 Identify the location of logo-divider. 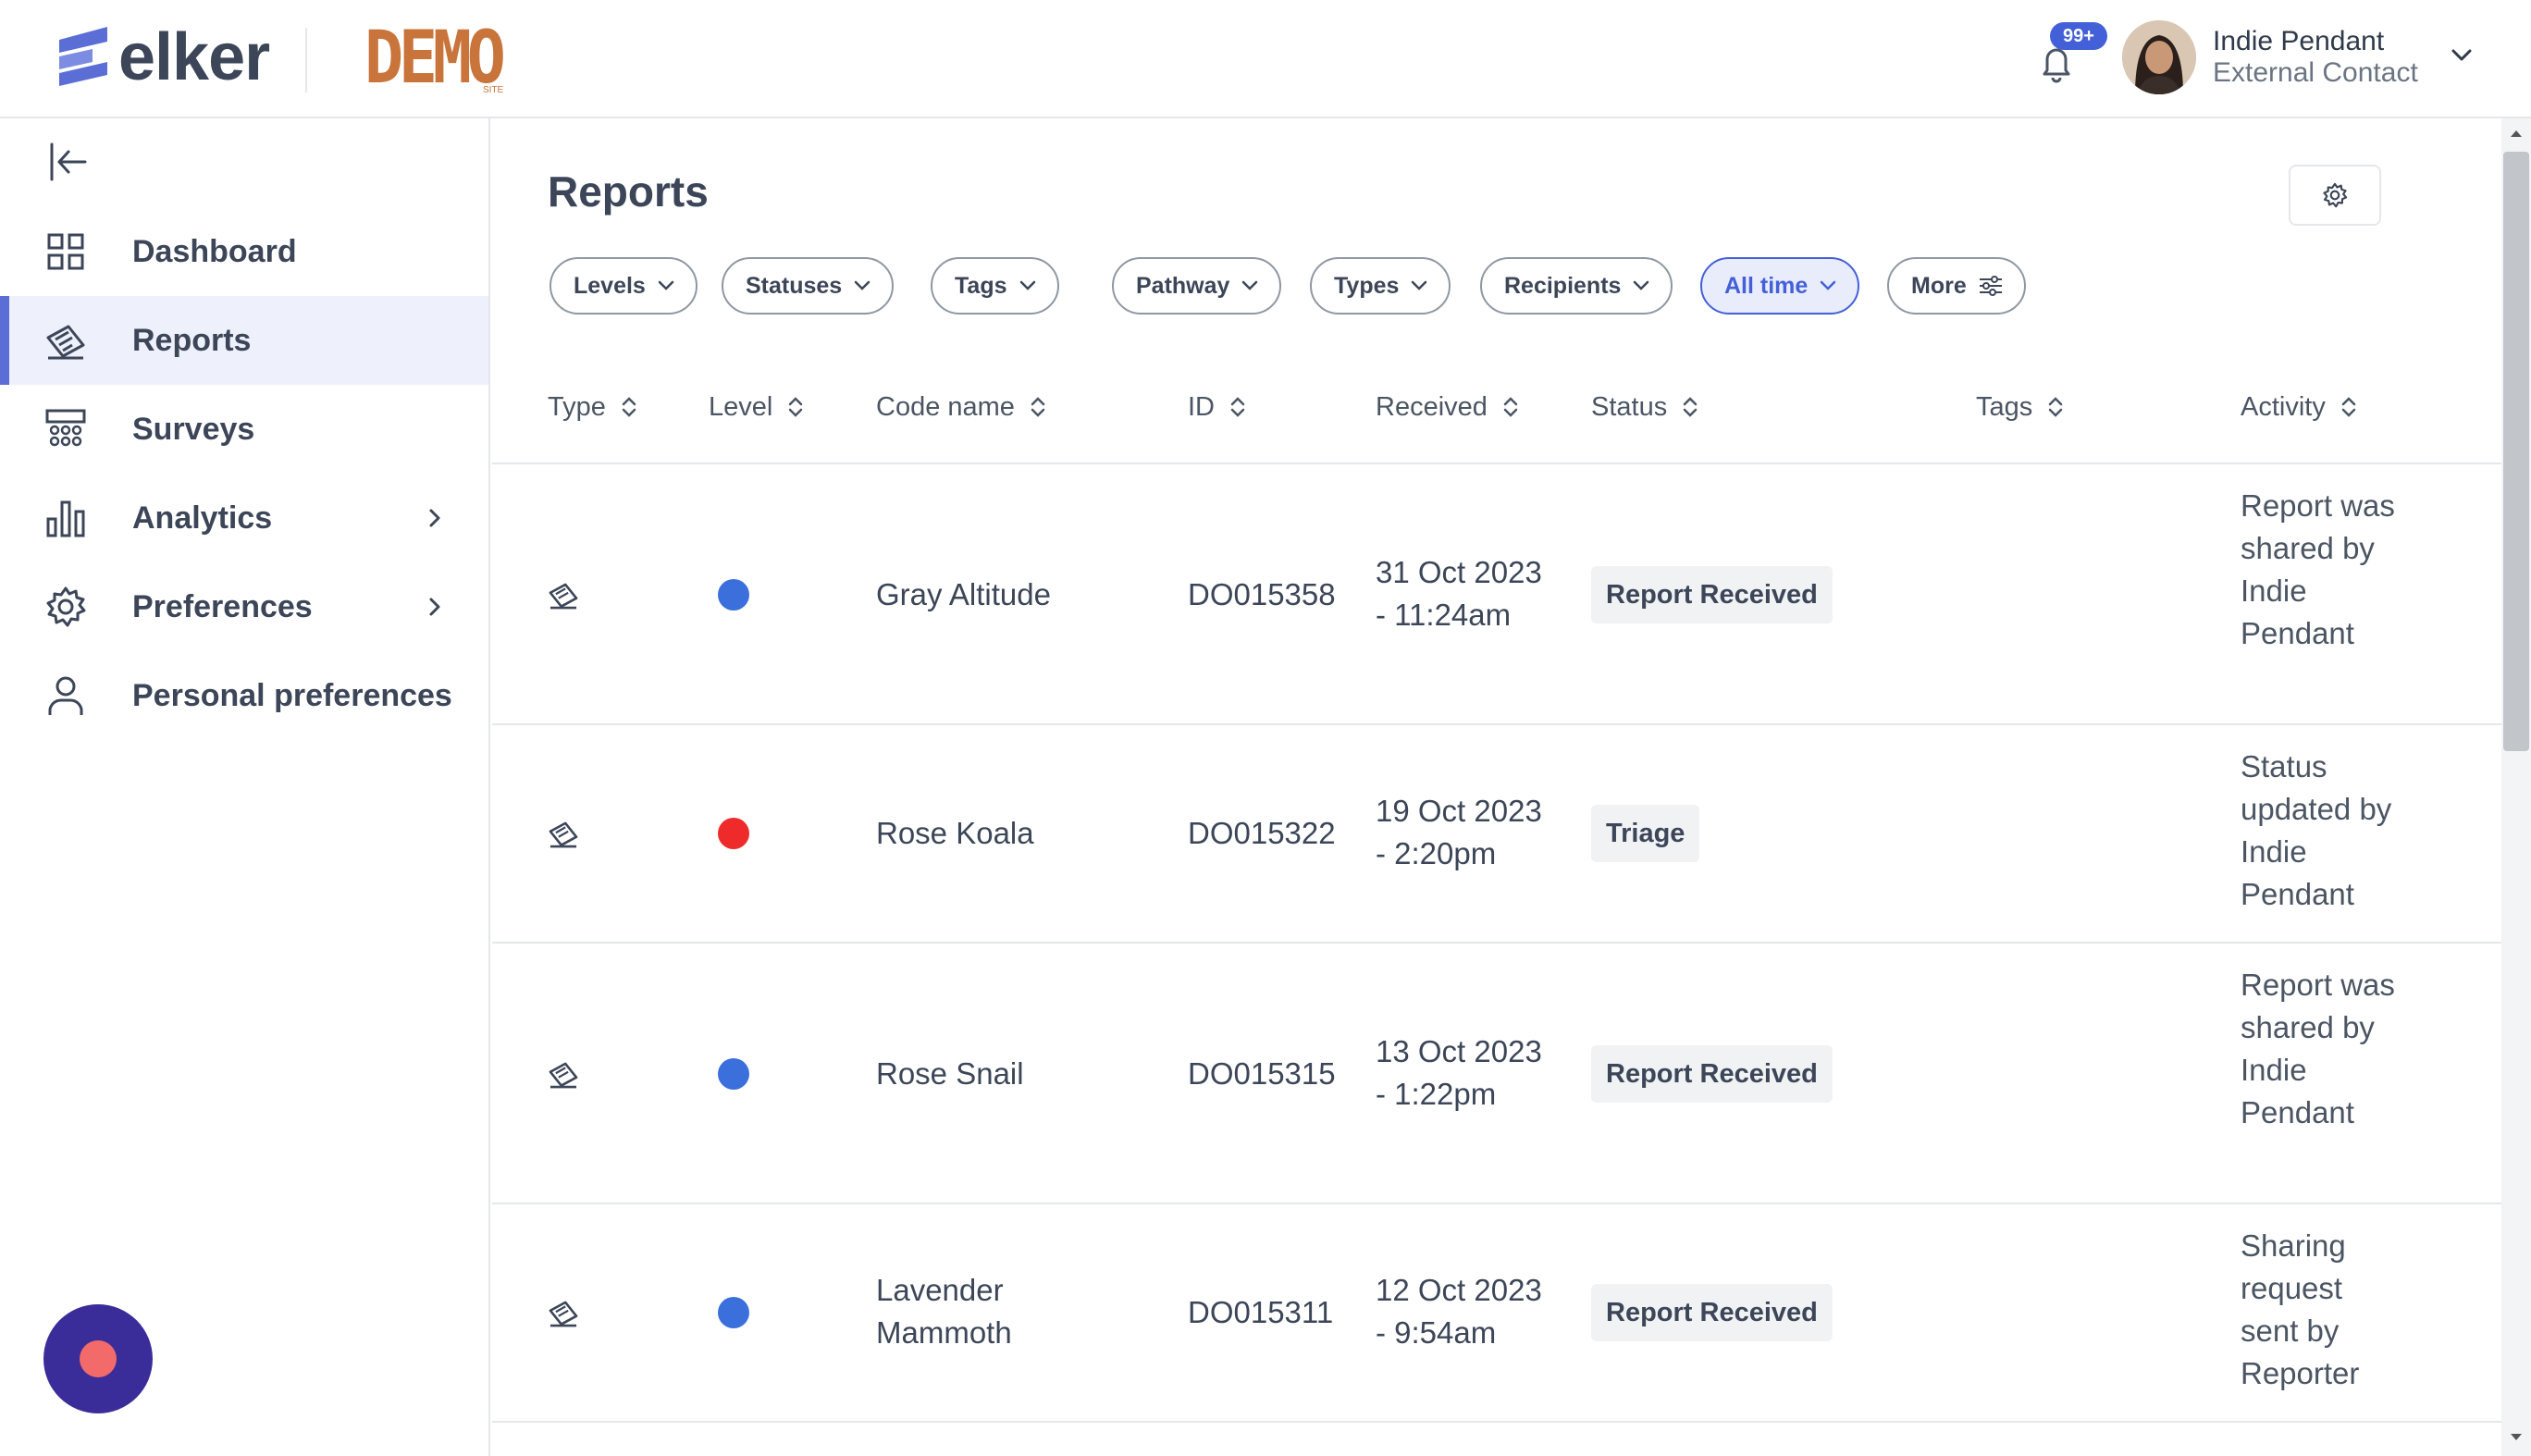
(306, 61).